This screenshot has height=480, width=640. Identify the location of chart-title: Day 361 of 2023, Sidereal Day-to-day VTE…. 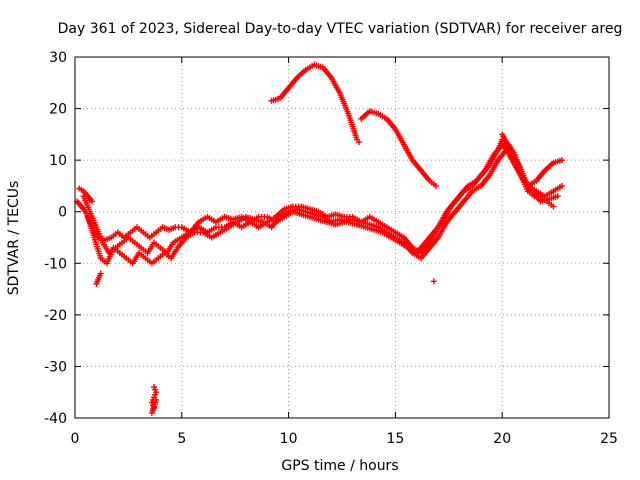
(340, 29).